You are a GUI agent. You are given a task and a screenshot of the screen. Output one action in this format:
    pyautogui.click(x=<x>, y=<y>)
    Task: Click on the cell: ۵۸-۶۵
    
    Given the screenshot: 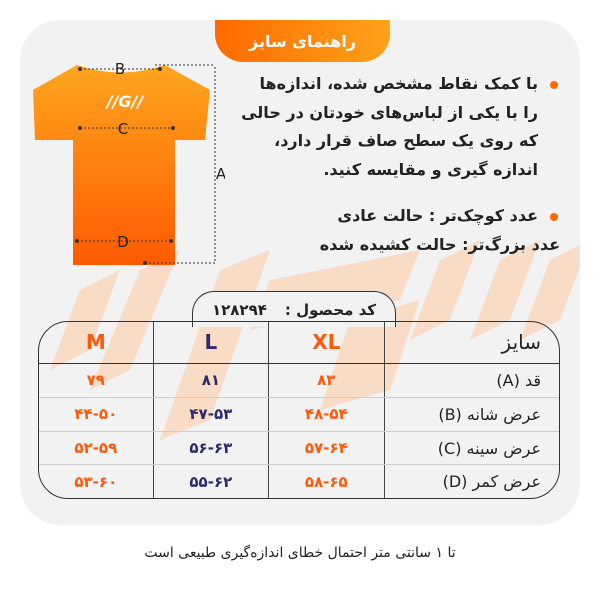 What is the action you would take?
    pyautogui.click(x=326, y=481)
    